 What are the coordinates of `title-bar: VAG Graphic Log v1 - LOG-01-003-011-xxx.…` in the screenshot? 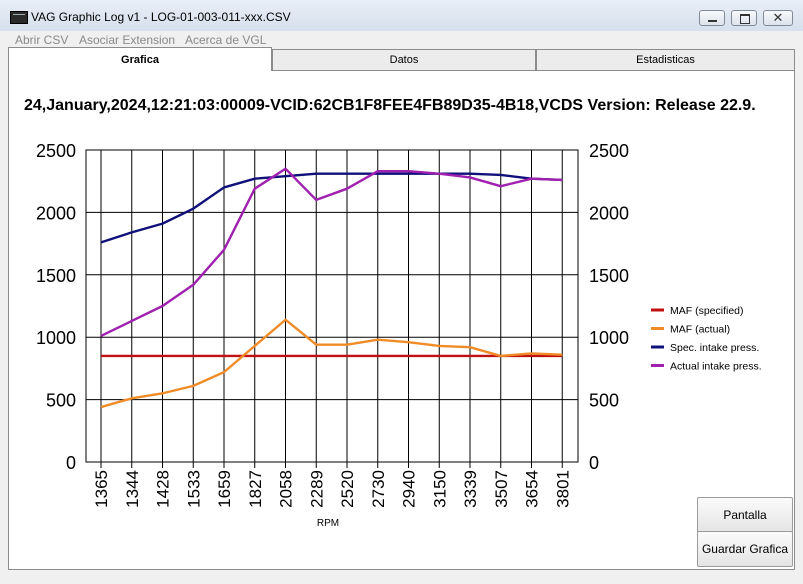 It's located at (401, 17).